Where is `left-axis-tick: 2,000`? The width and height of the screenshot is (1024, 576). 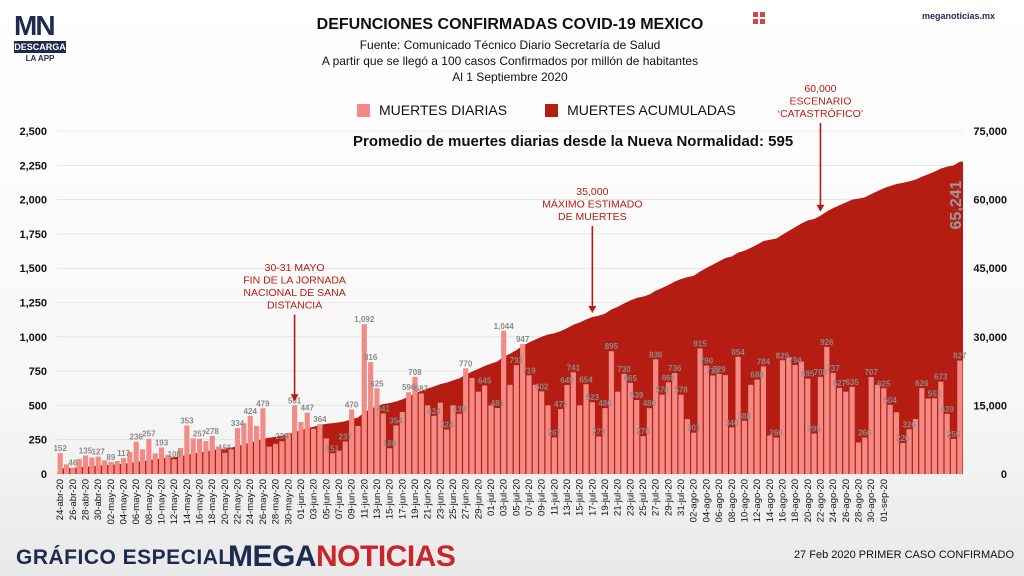
left-axis-tick: 2,000 is located at coordinates (33, 201).